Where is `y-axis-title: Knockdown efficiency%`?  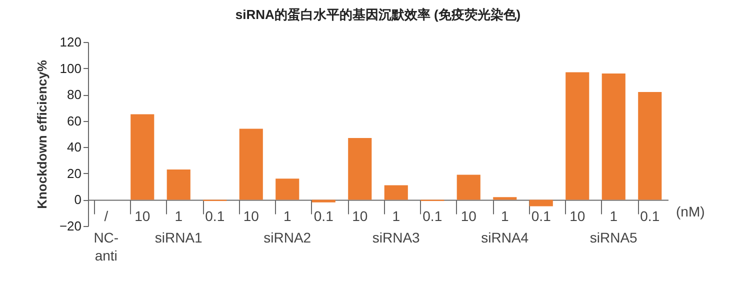 y-axis-title: Knockdown efficiency% is located at coordinates (42, 134).